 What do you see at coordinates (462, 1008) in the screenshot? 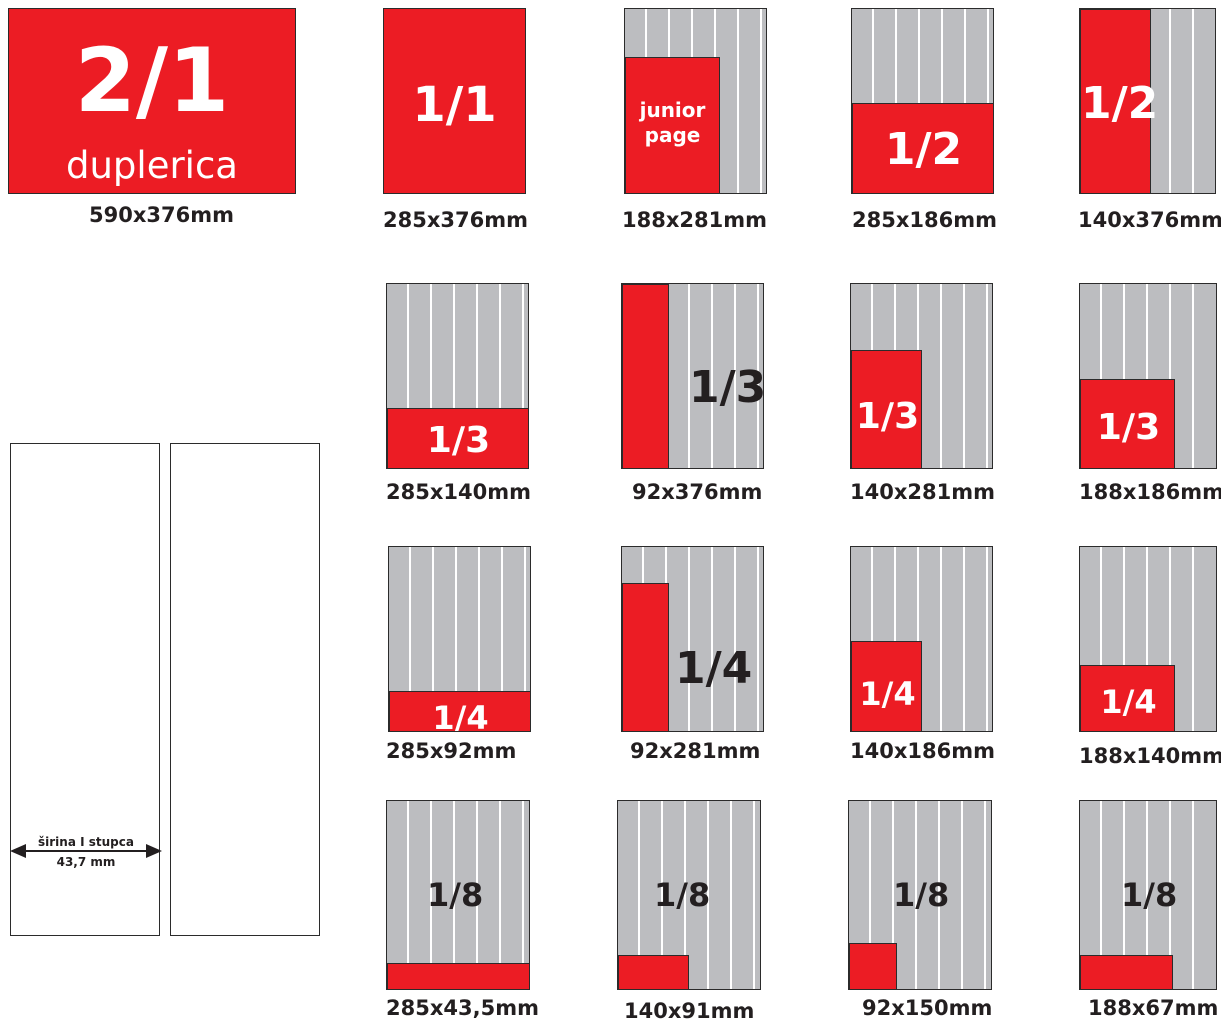
I see `format-size-label: 285x43,5mm` at bounding box center [462, 1008].